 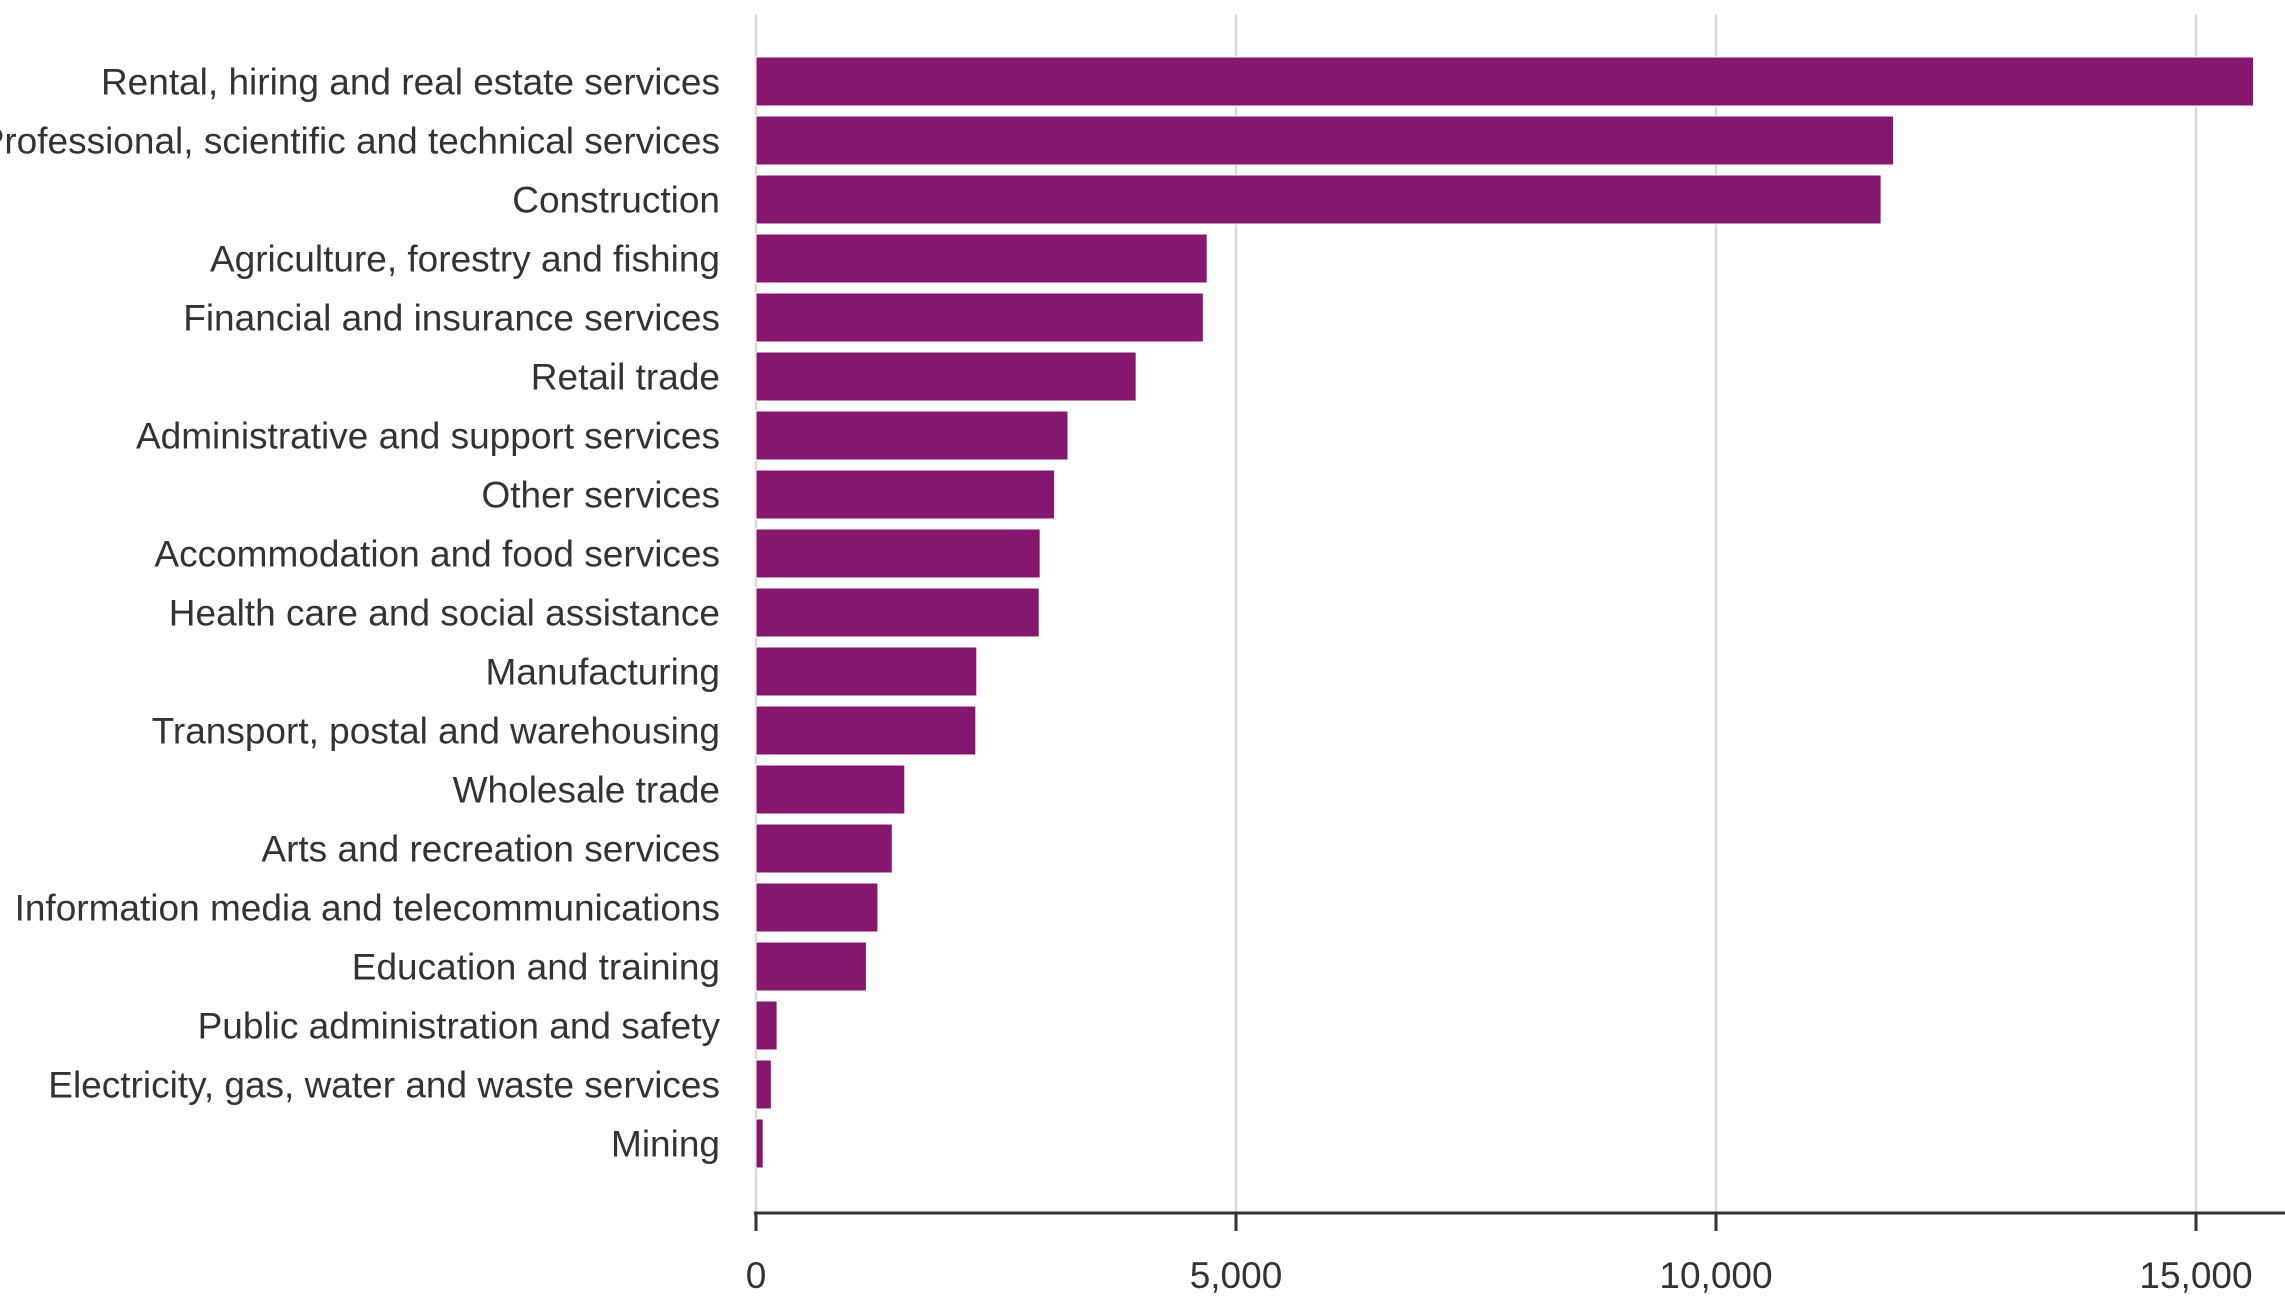 I want to click on category-label: Health care and social assistance, so click(x=444, y=613).